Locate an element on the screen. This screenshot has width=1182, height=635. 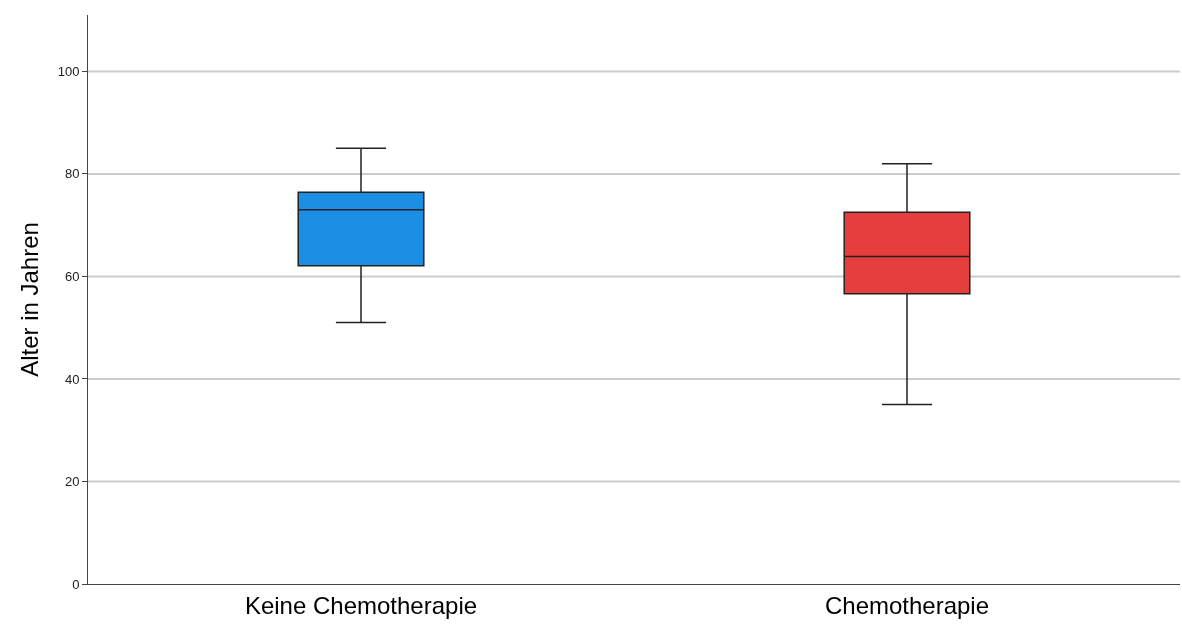
x-tick-label: Chemotherapie is located at coordinates (907, 605).